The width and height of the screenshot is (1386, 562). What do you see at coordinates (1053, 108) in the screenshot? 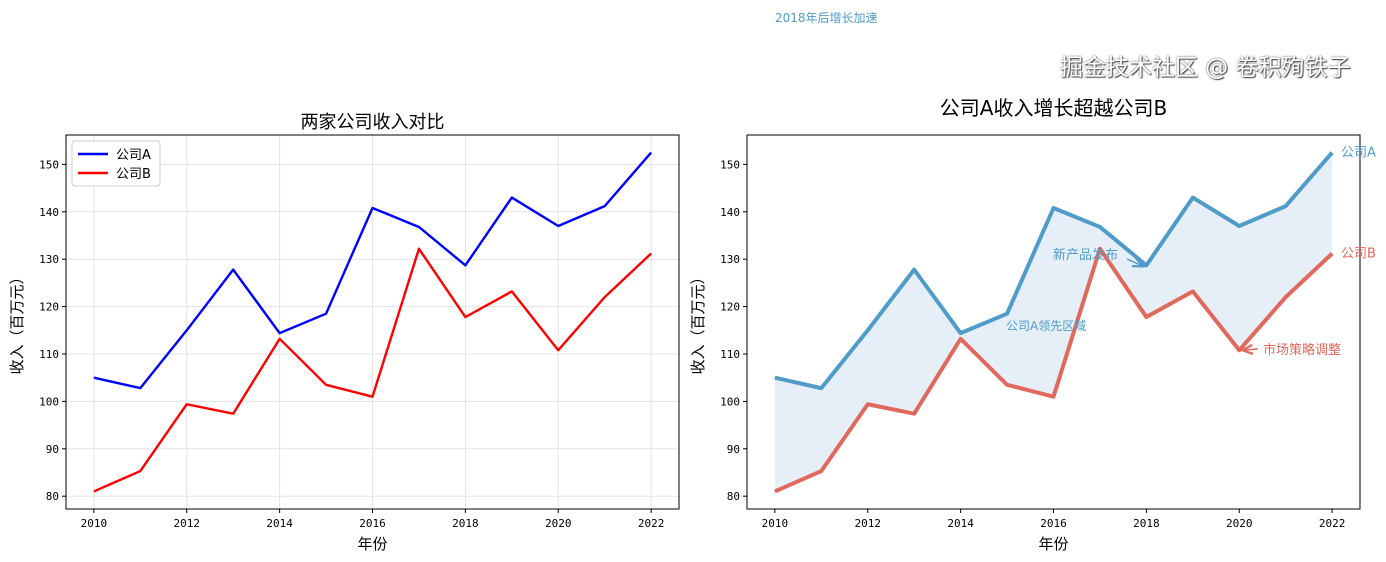
I see `chart-title: 公司A收入增长超越公司B` at bounding box center [1053, 108].